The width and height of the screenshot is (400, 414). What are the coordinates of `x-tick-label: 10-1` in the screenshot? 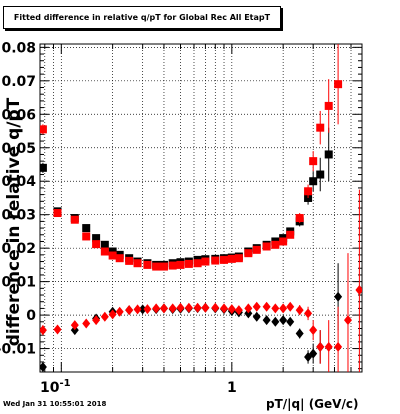 It's located at (55, 387).